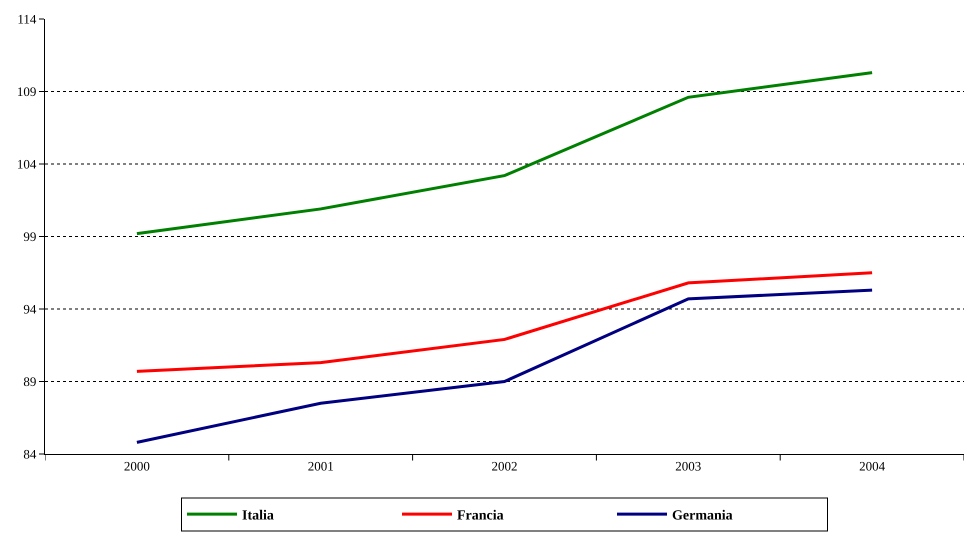 The image size is (969, 536). What do you see at coordinates (26, 92) in the screenshot?
I see `y-tick-label: 109` at bounding box center [26, 92].